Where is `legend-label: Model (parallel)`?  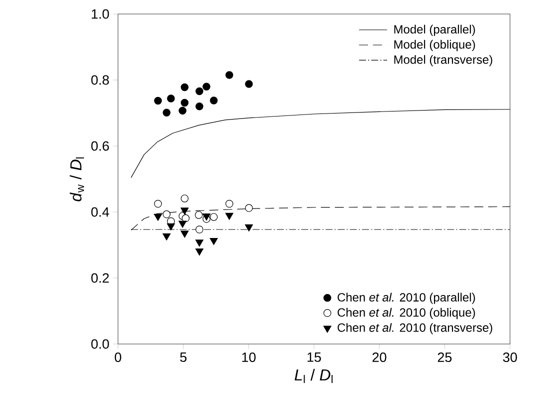 legend-label: Model (parallel) is located at coordinates (434, 30).